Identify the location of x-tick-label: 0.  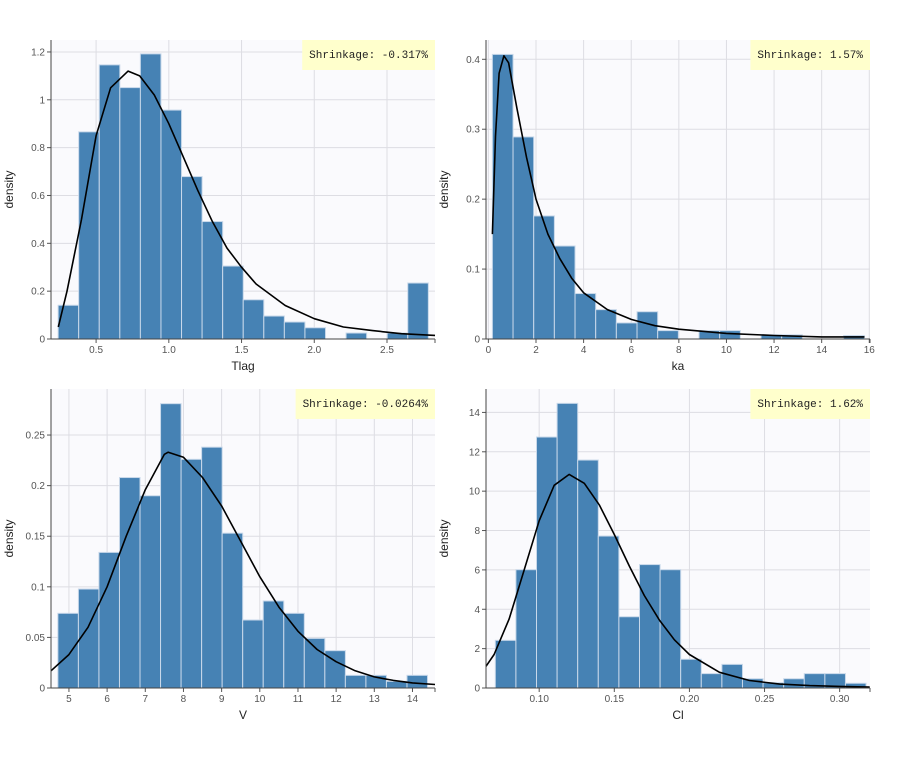
(489, 350).